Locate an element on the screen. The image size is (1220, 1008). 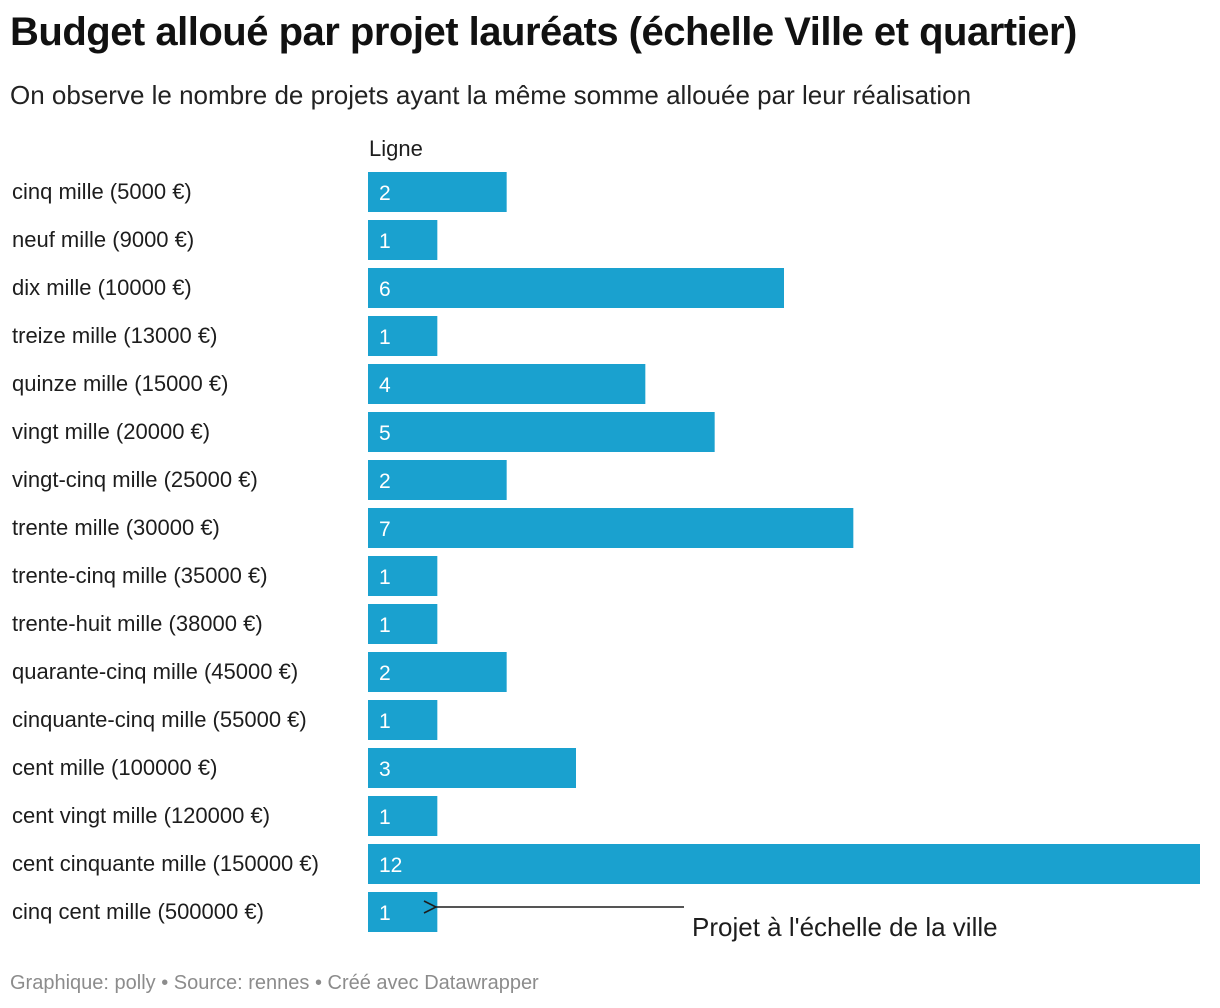
category-label: trente-cinq mille (35000 €) is located at coordinates (140, 575).